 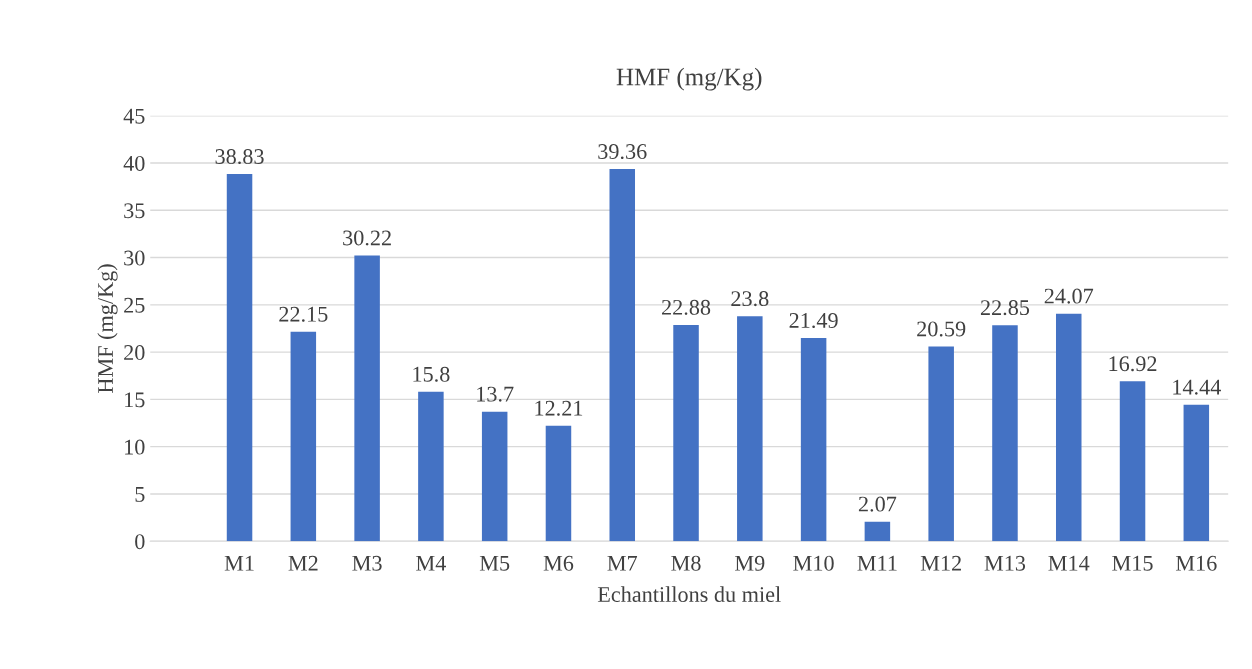 I want to click on chart-title: HMF (mg/Kg), so click(x=689, y=79).